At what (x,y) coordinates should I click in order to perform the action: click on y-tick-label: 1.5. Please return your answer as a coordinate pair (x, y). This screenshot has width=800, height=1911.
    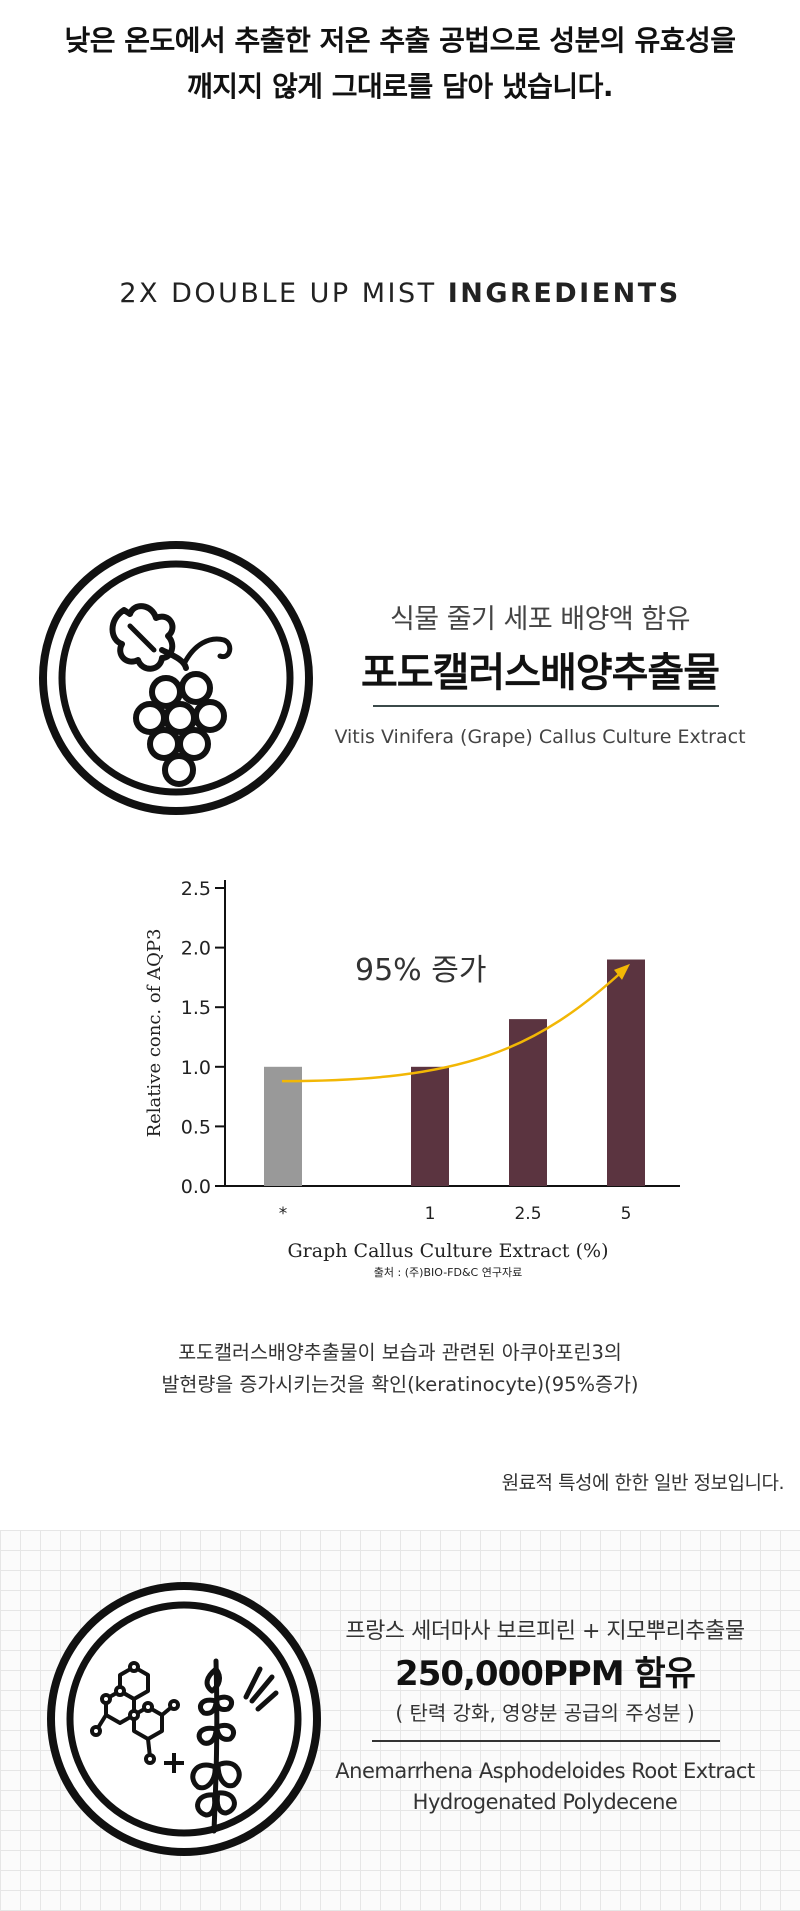
    Looking at the image, I should click on (196, 1008).